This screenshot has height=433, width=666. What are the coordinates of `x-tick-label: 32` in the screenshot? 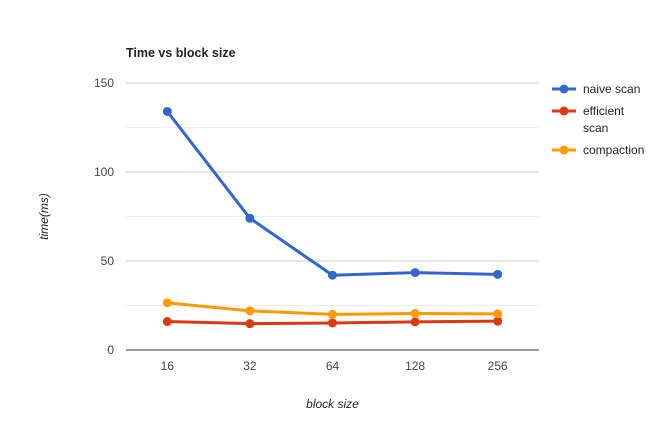 It's located at (250, 366).